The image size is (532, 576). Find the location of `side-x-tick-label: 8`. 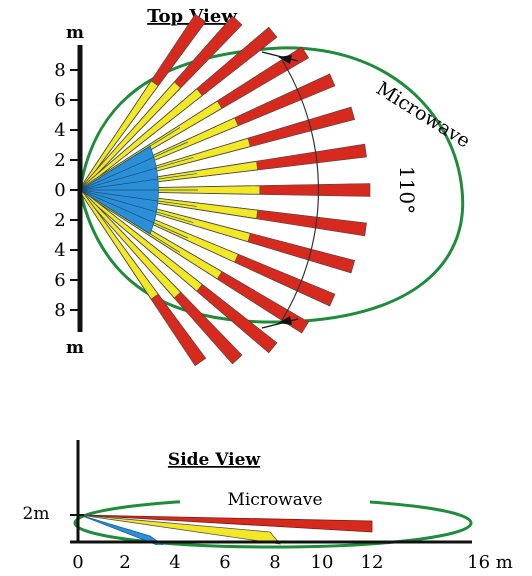

side-x-tick-label: 8 is located at coordinates (274, 562).